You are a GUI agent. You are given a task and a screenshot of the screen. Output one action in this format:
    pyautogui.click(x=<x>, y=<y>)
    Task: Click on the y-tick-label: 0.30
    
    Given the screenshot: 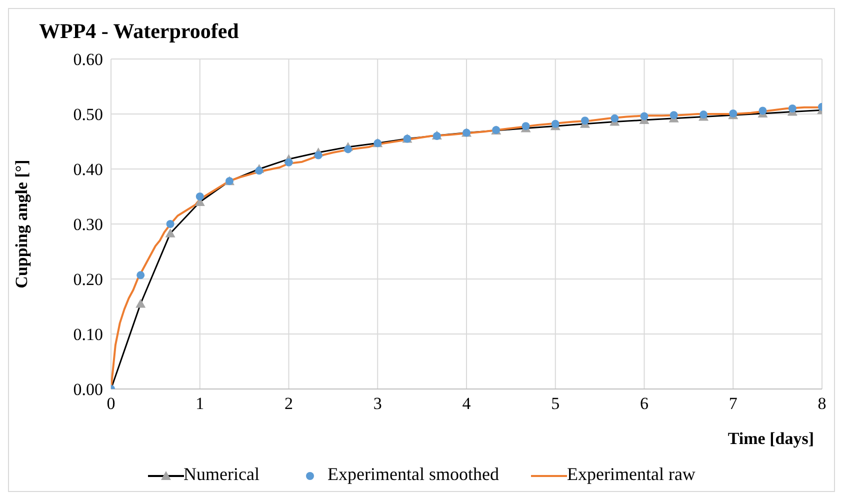 What is the action you would take?
    pyautogui.click(x=88, y=224)
    